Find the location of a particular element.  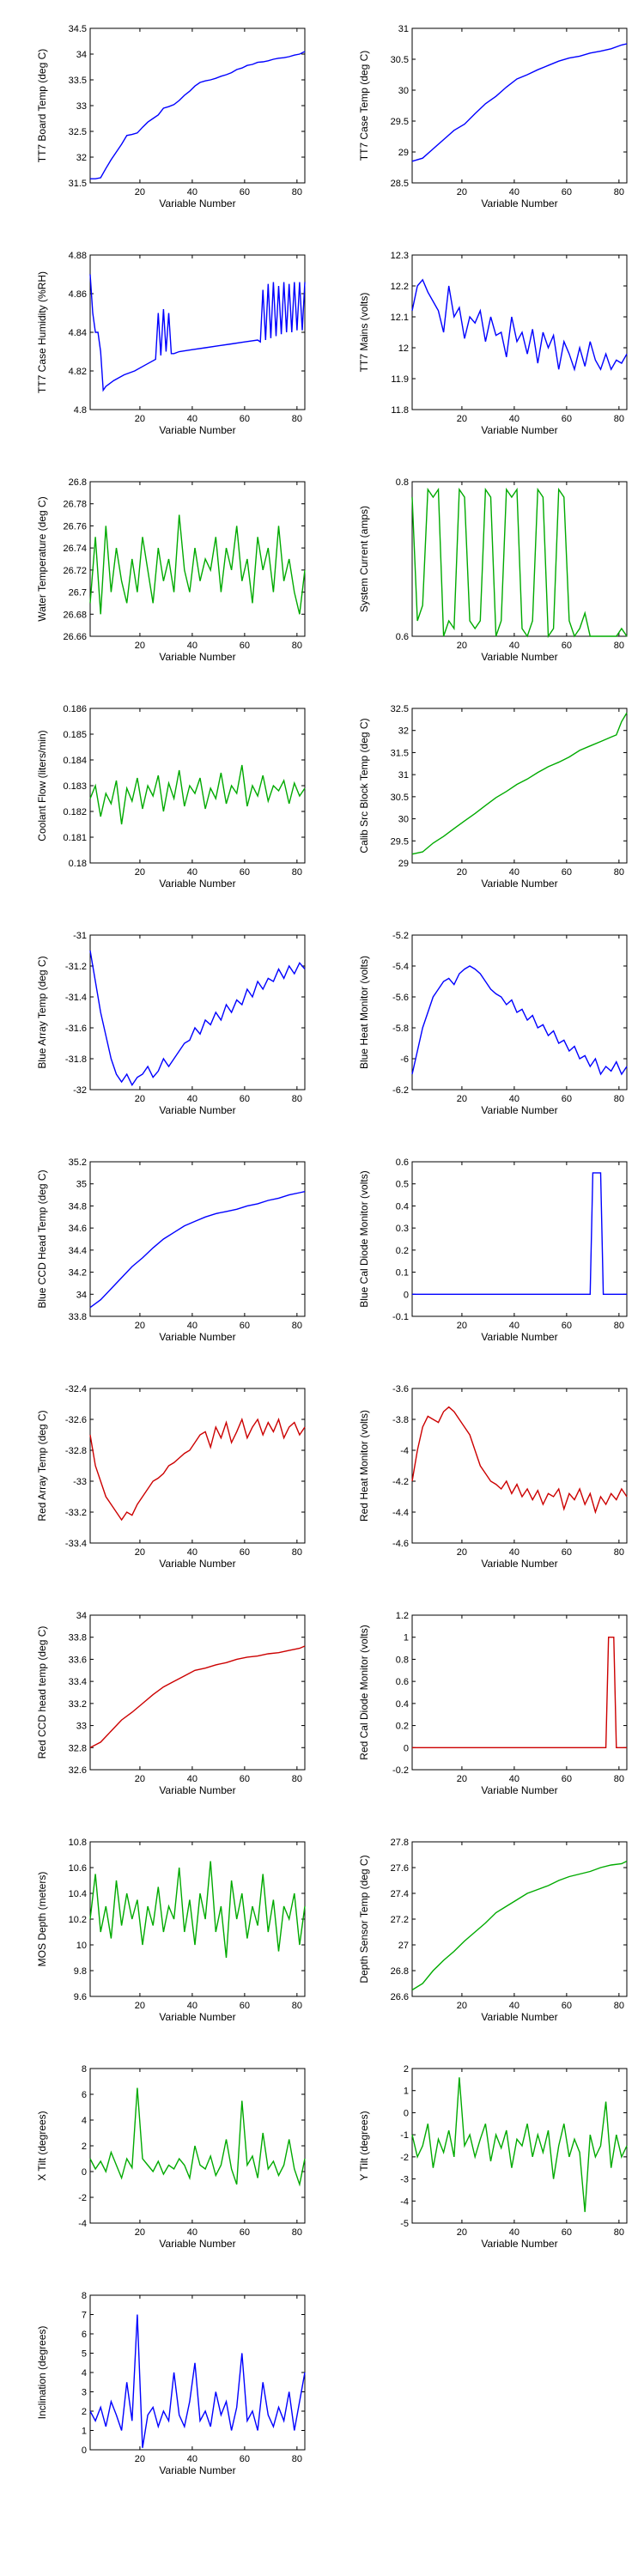

y-tick-label: 27.8 is located at coordinates (400, 1843).